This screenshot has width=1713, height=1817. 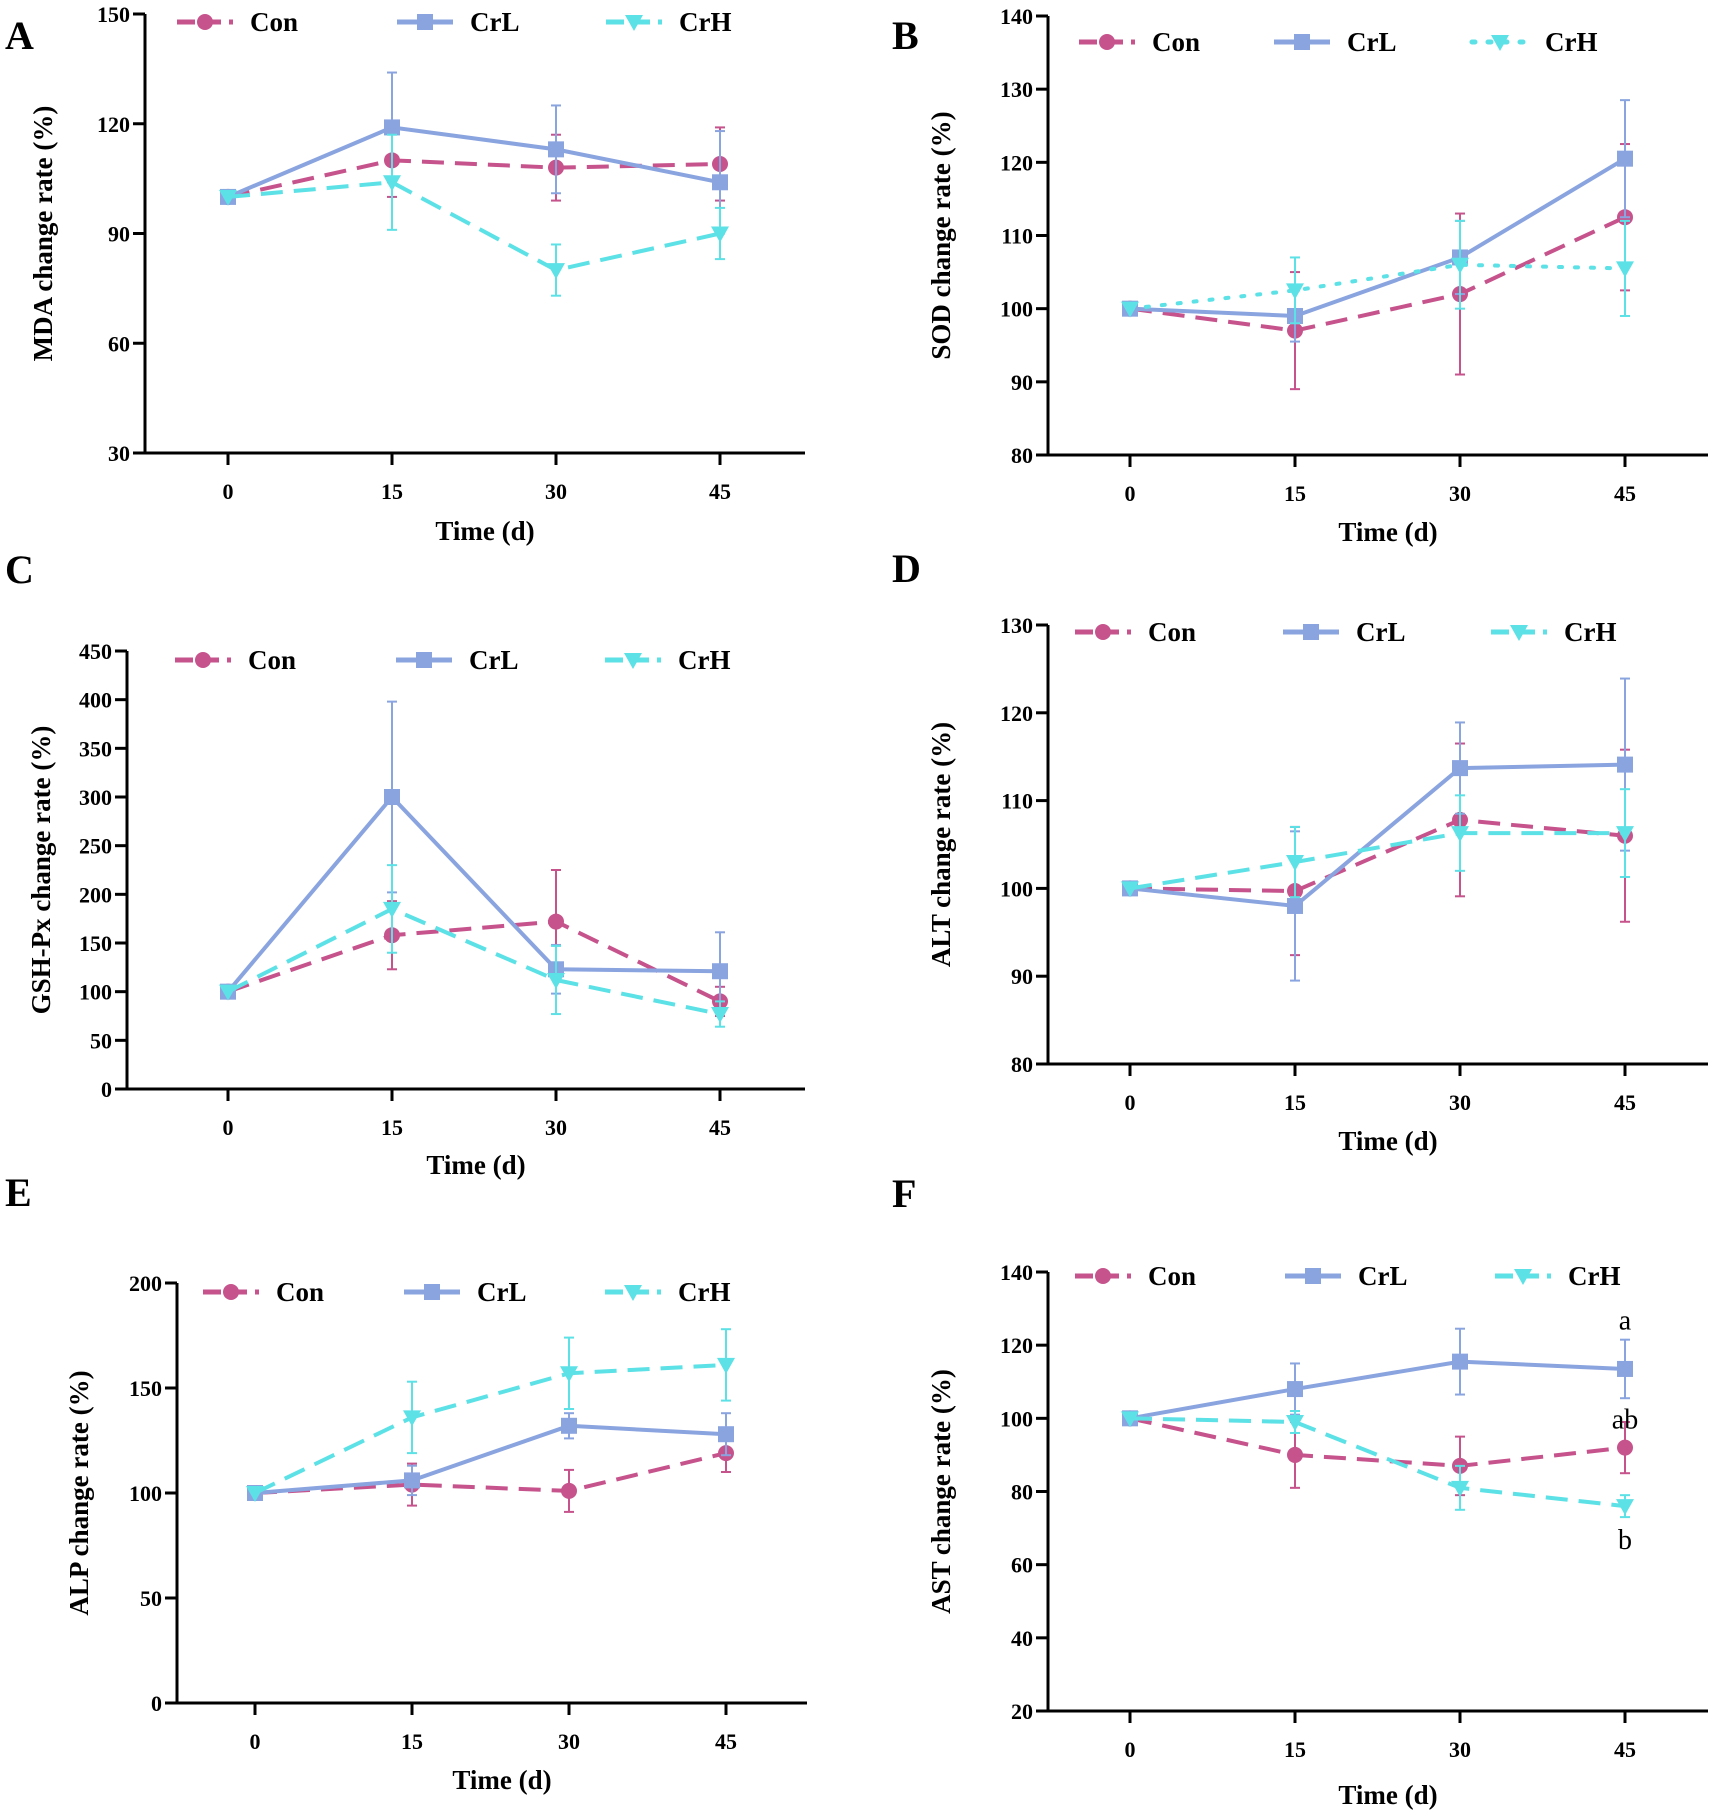 What do you see at coordinates (41, 870) in the screenshot?
I see `y-axis-title: GSH-Px change rate (%)` at bounding box center [41, 870].